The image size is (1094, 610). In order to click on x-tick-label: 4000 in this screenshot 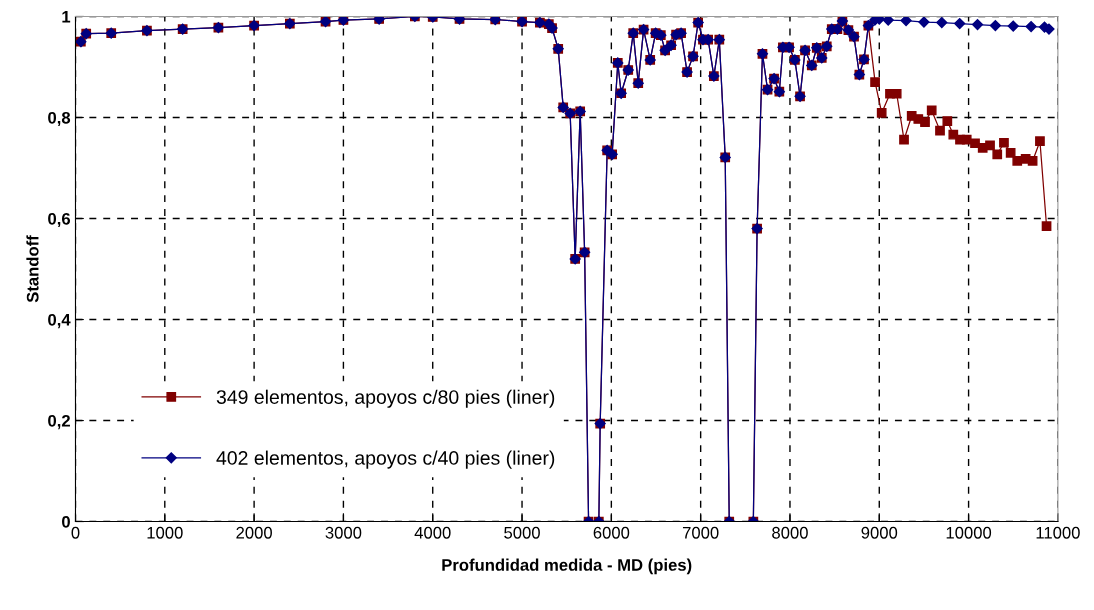, I will do `click(432, 532)`.